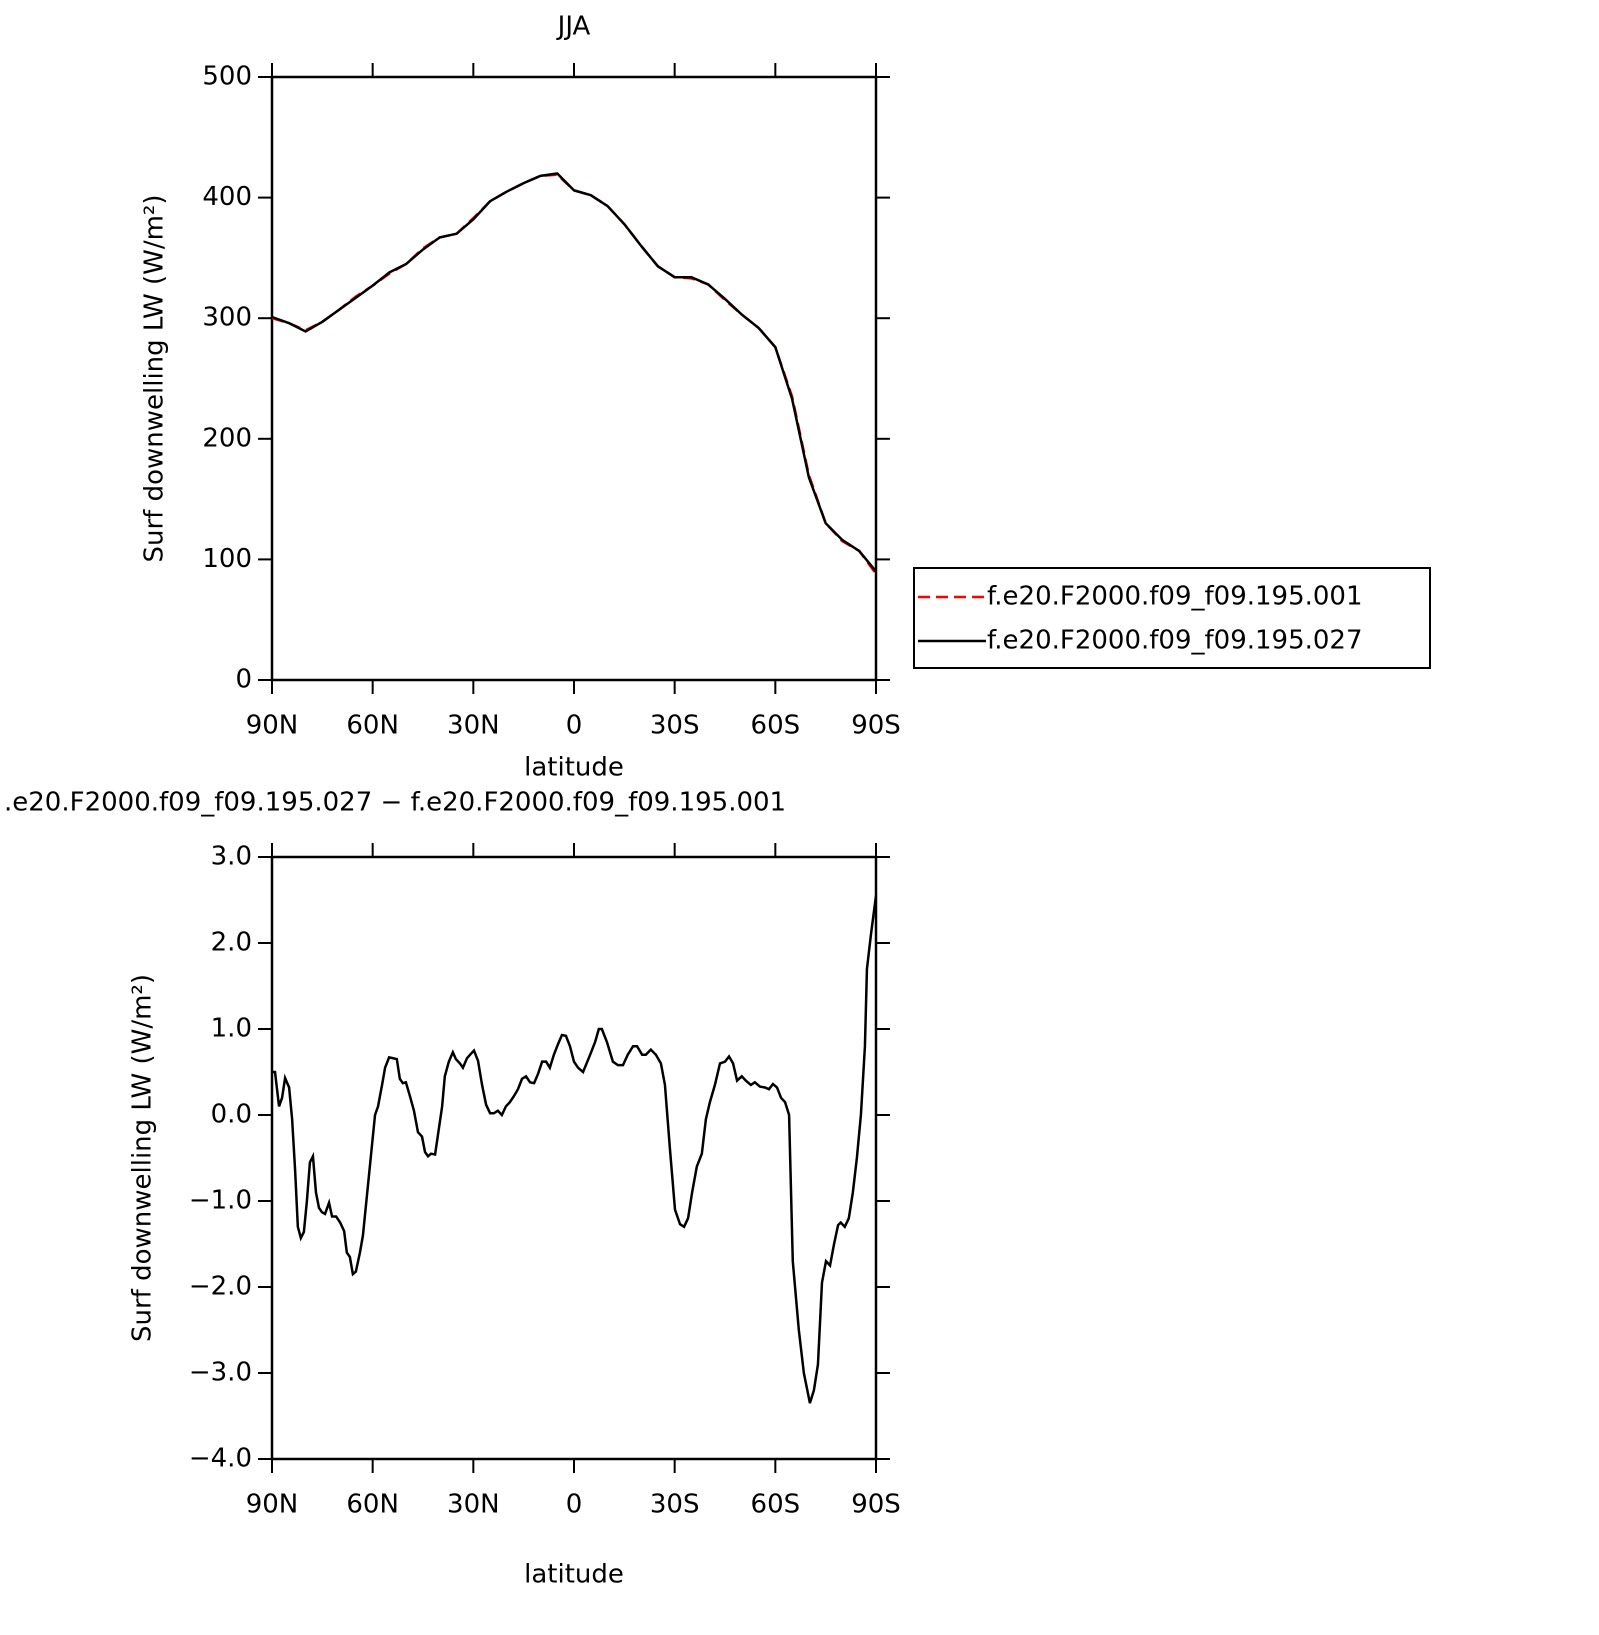  What do you see at coordinates (220, 1201) in the screenshot?
I see `y-tick-label: −1.0` at bounding box center [220, 1201].